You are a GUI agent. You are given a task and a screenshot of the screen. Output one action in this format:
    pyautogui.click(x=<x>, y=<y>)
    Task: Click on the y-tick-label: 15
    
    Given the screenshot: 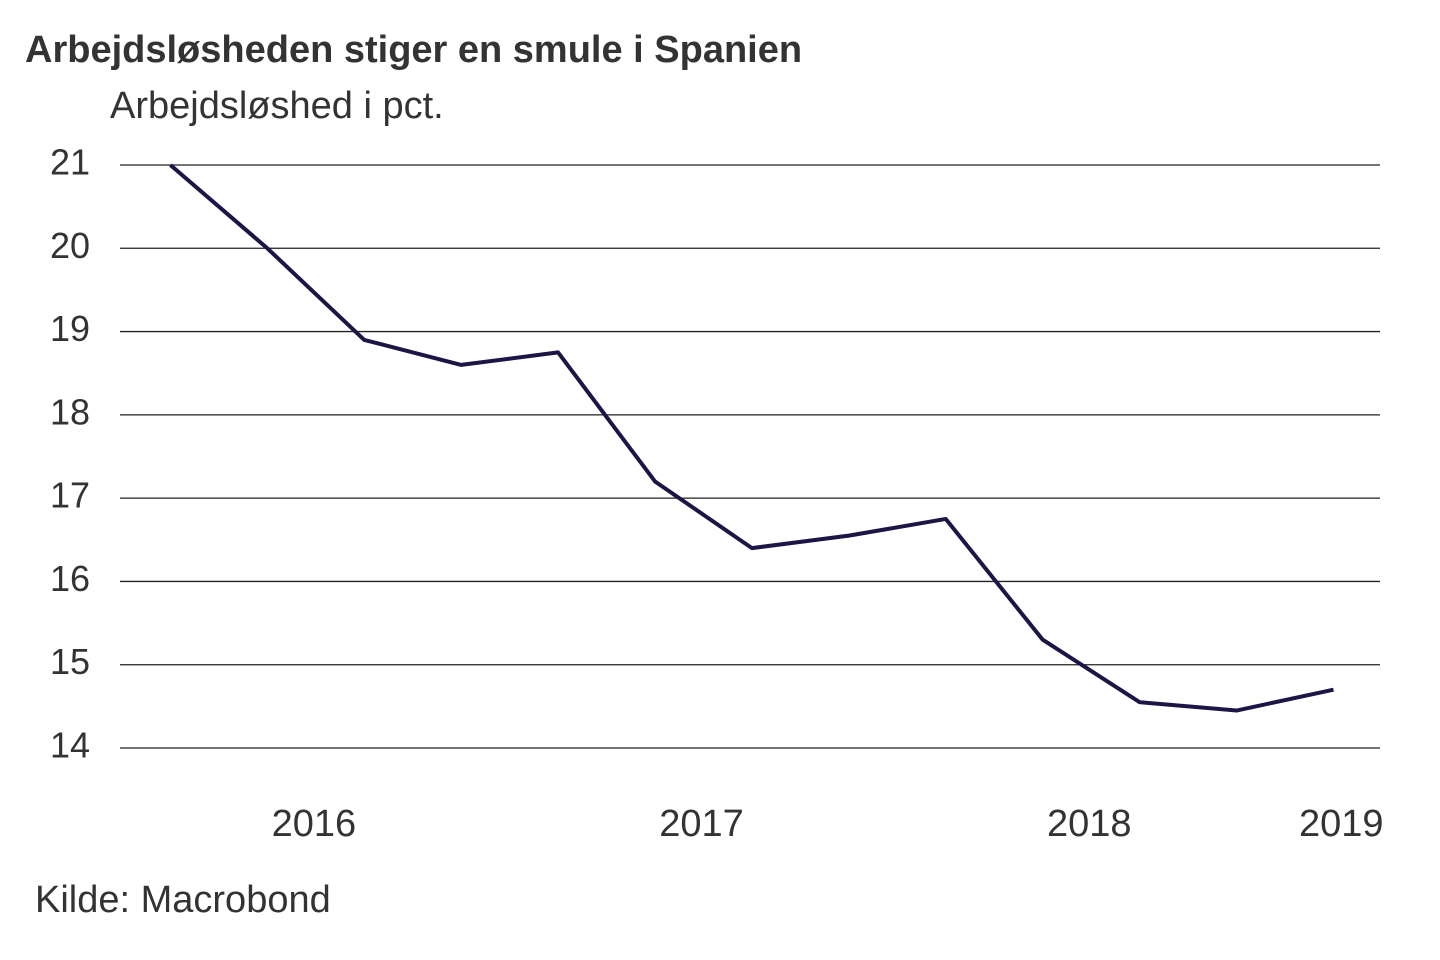 What is the action you would take?
    pyautogui.click(x=70, y=661)
    